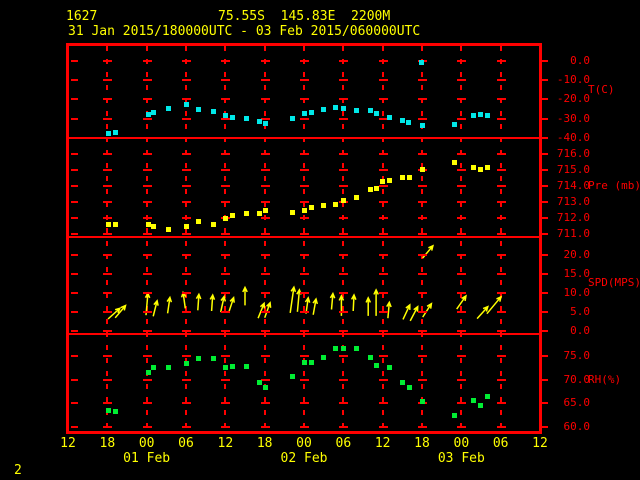 This screenshot has width=640, height=480. Describe the element at coordinates (573, 233) in the screenshot. I see `y-tick-label: 711.0` at that location.